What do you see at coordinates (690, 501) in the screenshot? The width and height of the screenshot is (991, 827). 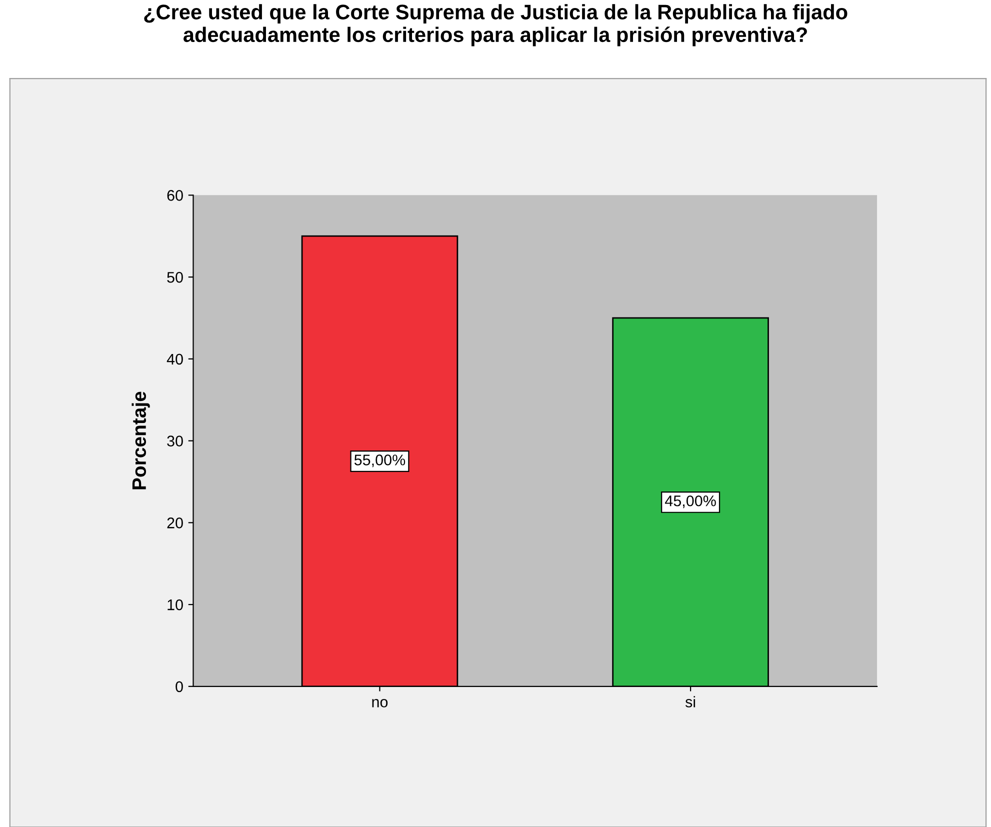 I see `data-label: 45,00%` at bounding box center [690, 501].